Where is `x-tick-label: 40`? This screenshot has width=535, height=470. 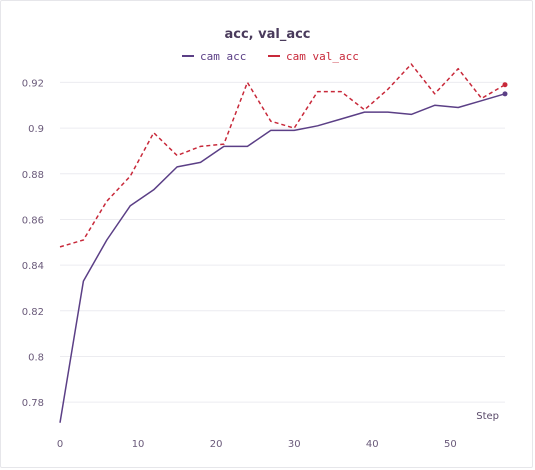
x-tick-label: 40 is located at coordinates (372, 444).